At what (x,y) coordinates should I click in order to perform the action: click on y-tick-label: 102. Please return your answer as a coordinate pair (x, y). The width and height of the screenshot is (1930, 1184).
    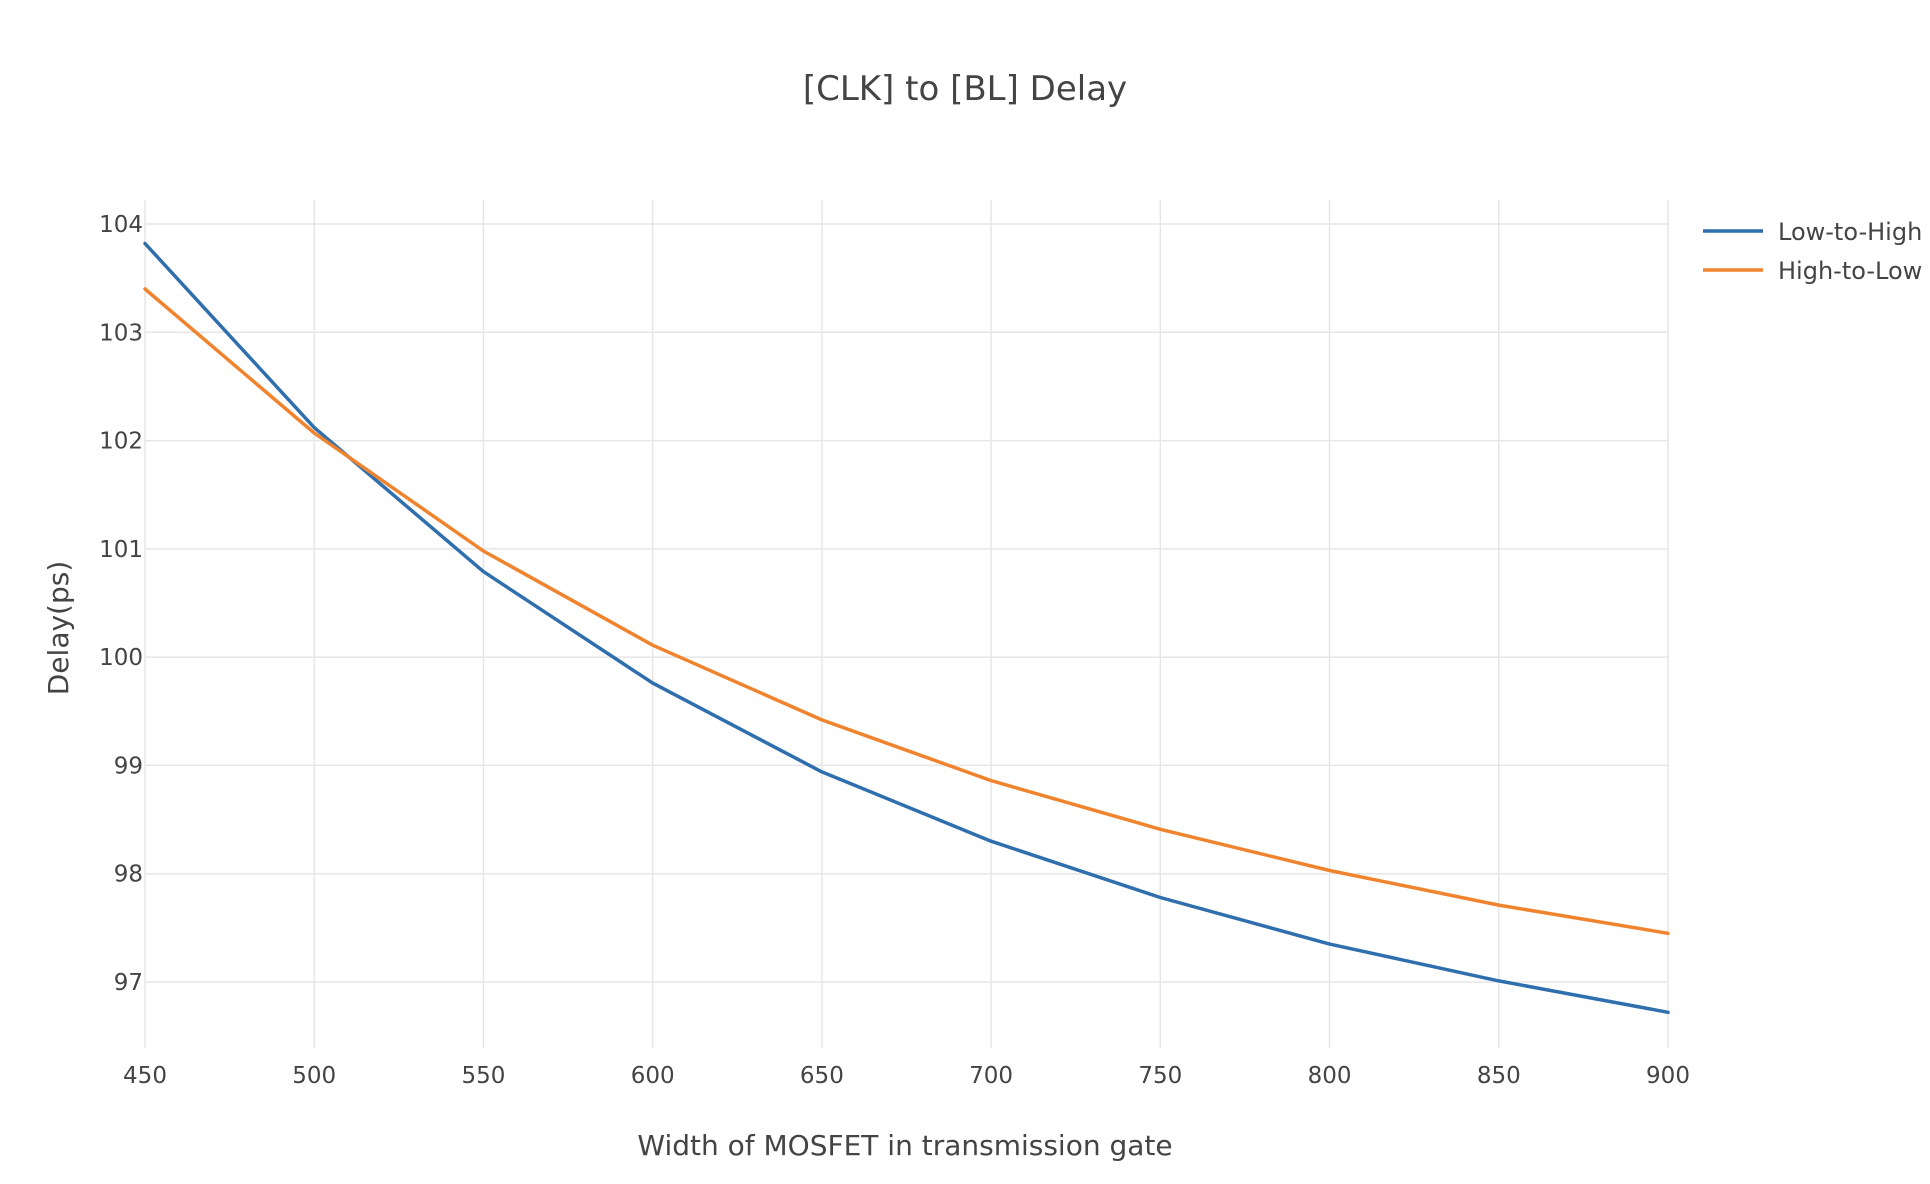
    Looking at the image, I should click on (121, 442).